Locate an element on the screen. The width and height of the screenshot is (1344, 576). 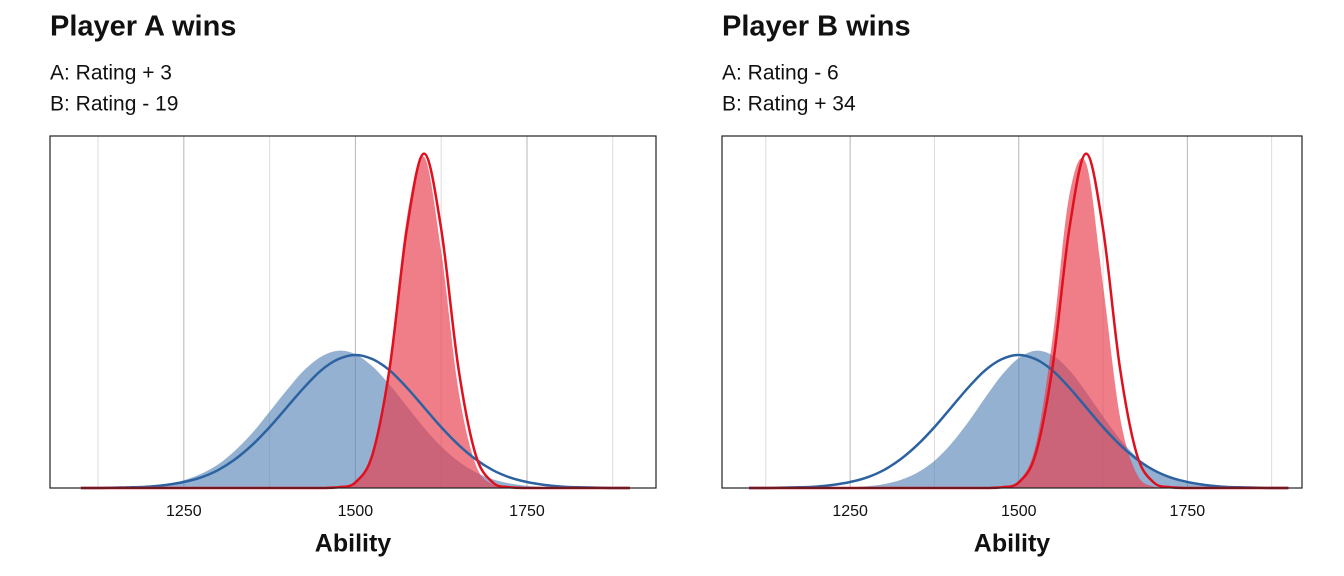
subtitle: B: Rating - 19 is located at coordinates (114, 104).